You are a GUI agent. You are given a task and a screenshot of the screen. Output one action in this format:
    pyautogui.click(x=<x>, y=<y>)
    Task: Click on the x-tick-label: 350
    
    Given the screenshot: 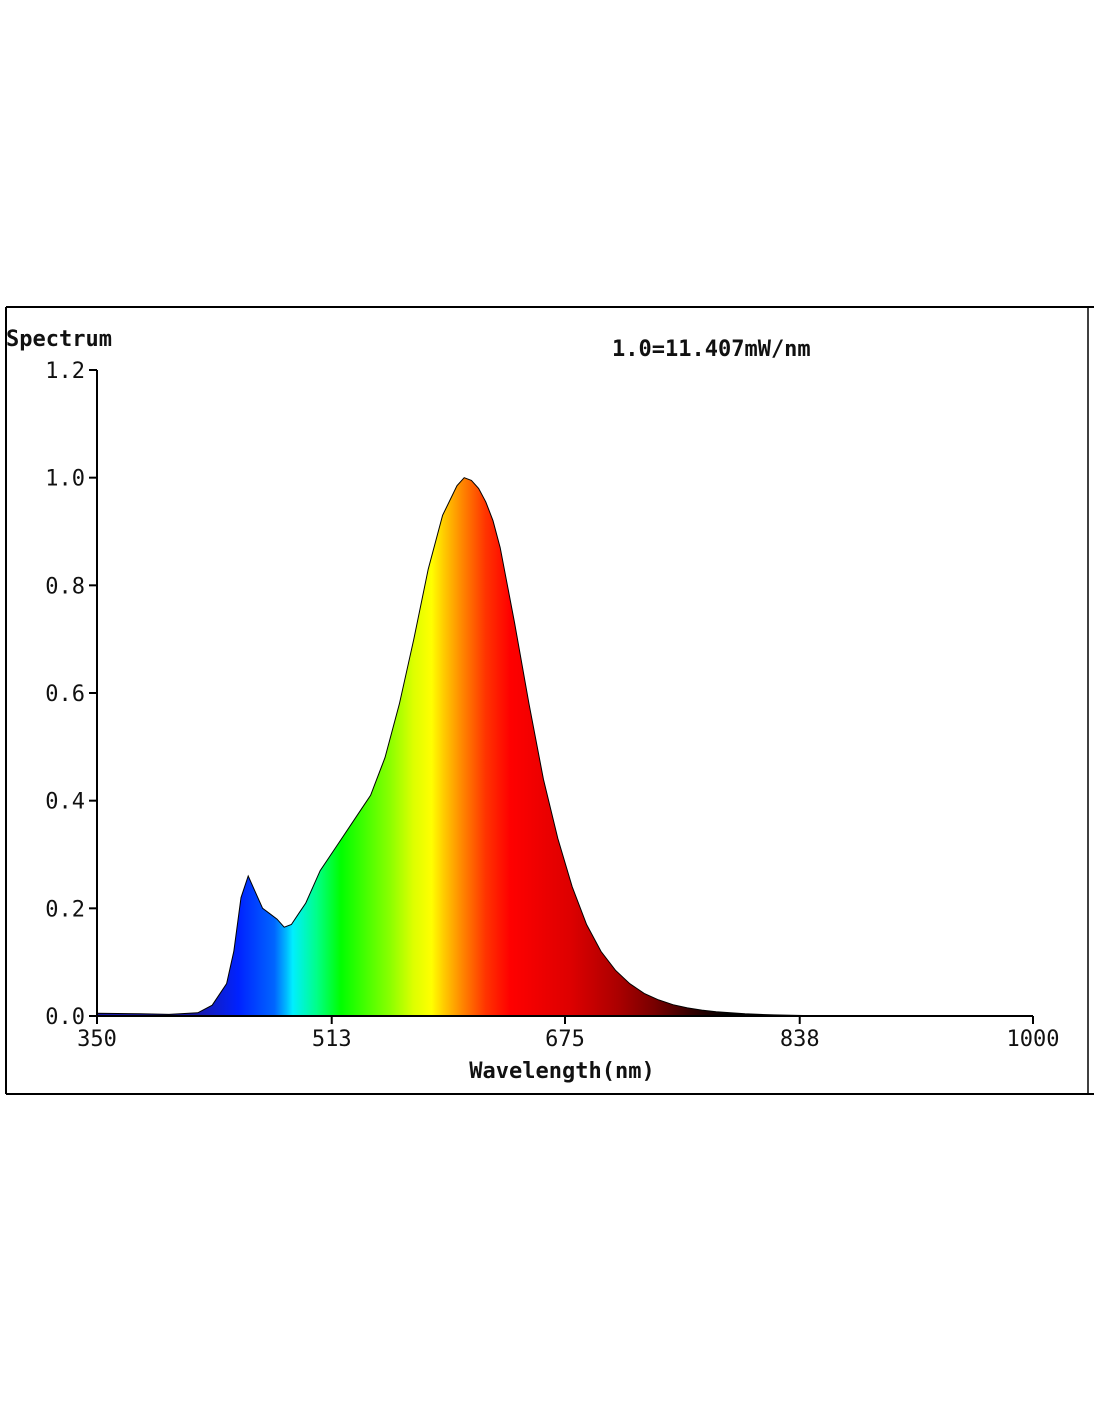 What is the action you would take?
    pyautogui.click(x=97, y=1039)
    